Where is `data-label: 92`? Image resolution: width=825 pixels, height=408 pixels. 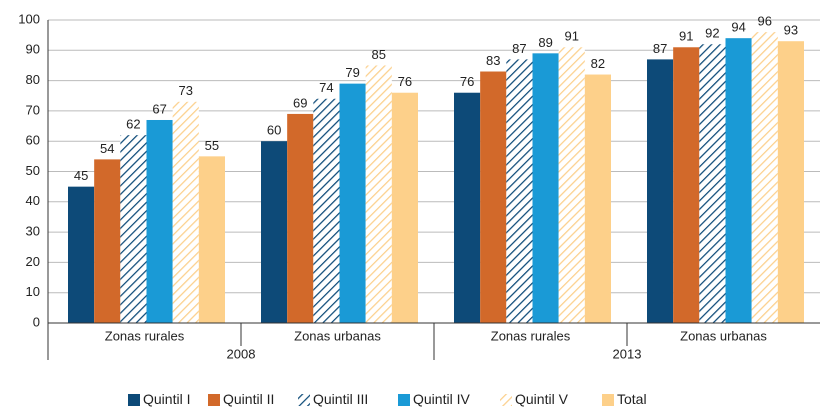 data-label: 92 is located at coordinates (712, 33).